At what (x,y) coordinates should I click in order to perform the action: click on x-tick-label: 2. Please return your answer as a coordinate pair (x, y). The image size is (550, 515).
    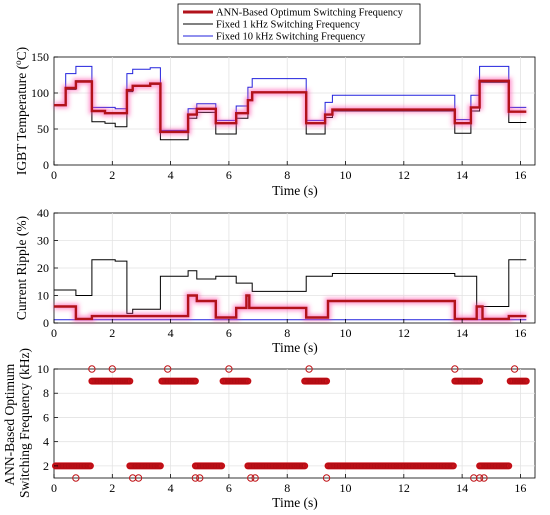
    Looking at the image, I should click on (112, 333).